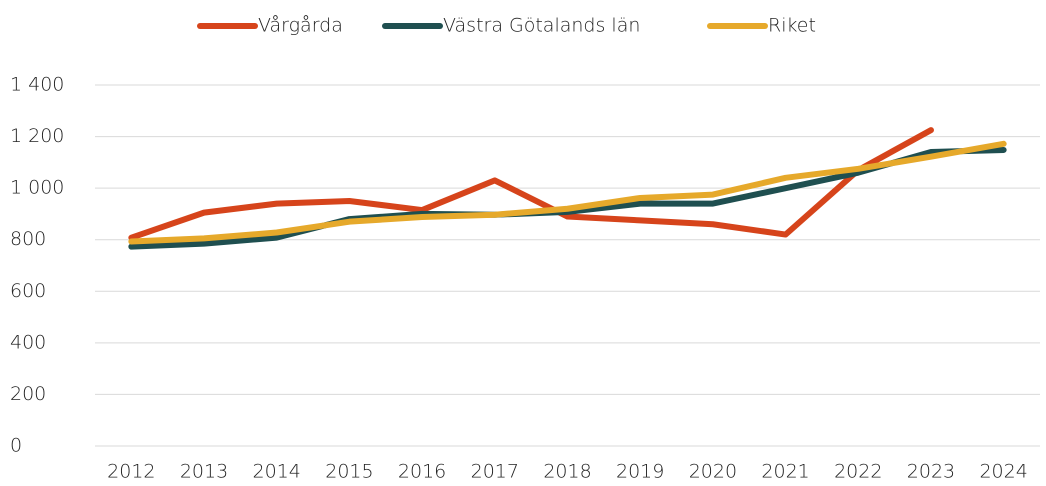 The width and height of the screenshot is (1046, 486). What do you see at coordinates (349, 472) in the screenshot?
I see `x-tick-label: 2015` at bounding box center [349, 472].